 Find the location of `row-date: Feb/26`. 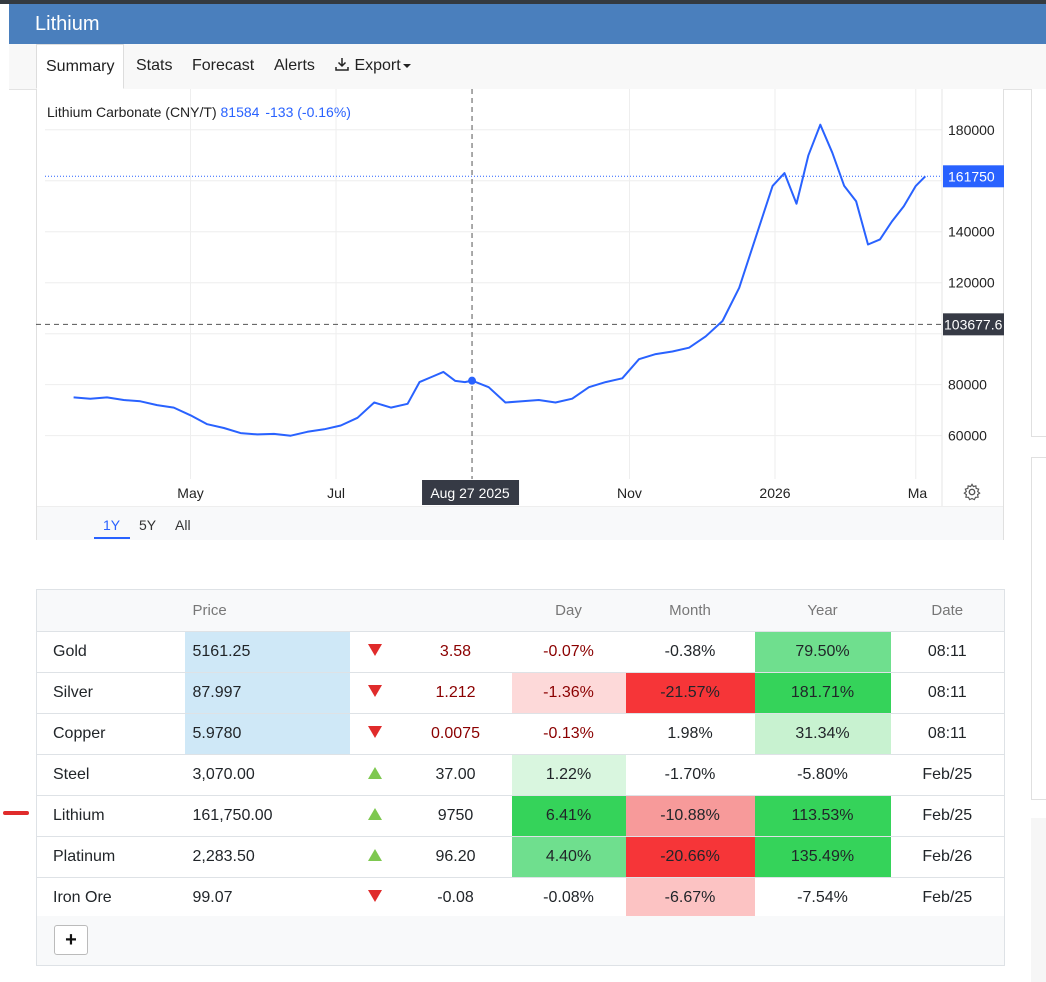

row-date: Feb/26 is located at coordinates (947, 857).